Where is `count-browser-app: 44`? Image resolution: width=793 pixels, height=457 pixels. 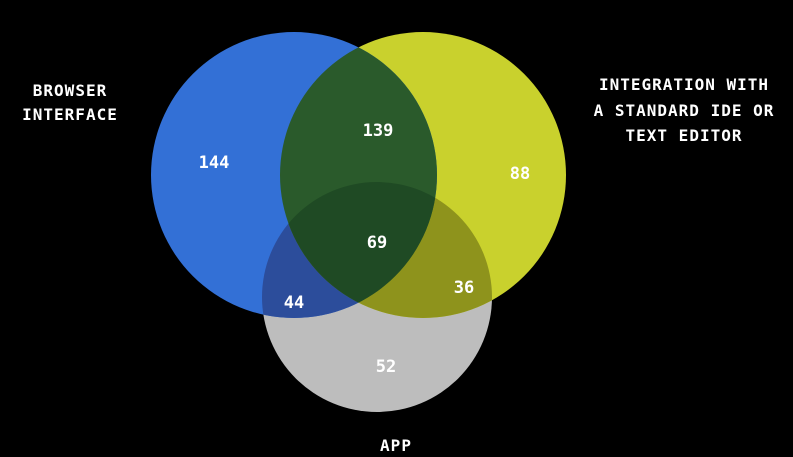 count-browser-app: 44 is located at coordinates (294, 303).